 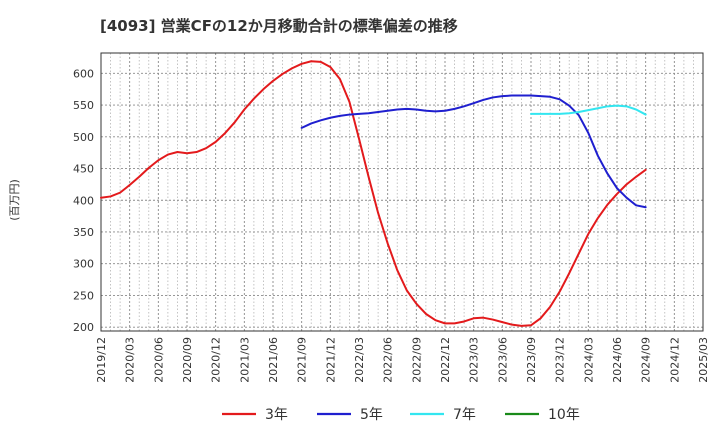 I want to click on x-tick-label: 2020/03, so click(x=130, y=360).